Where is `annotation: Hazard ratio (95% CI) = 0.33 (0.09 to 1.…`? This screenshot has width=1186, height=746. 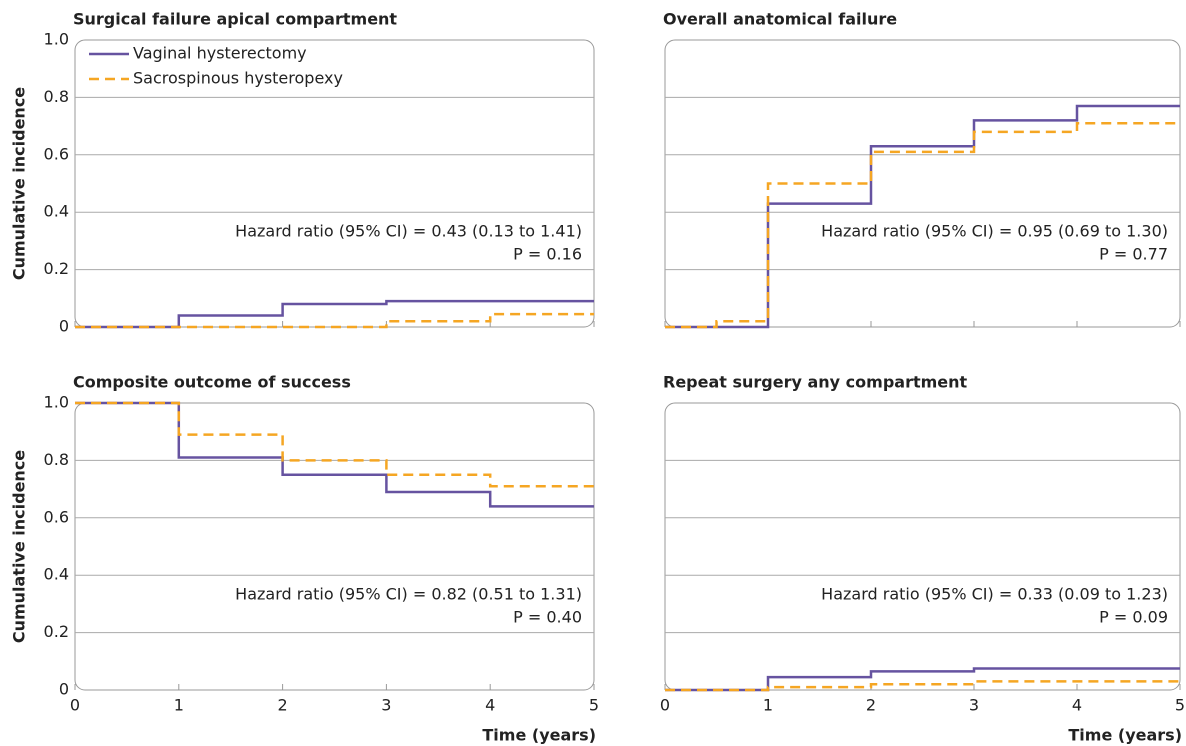
annotation: Hazard ratio (95% CI) = 0.33 (0.09 to 1.… is located at coordinates (994, 594).